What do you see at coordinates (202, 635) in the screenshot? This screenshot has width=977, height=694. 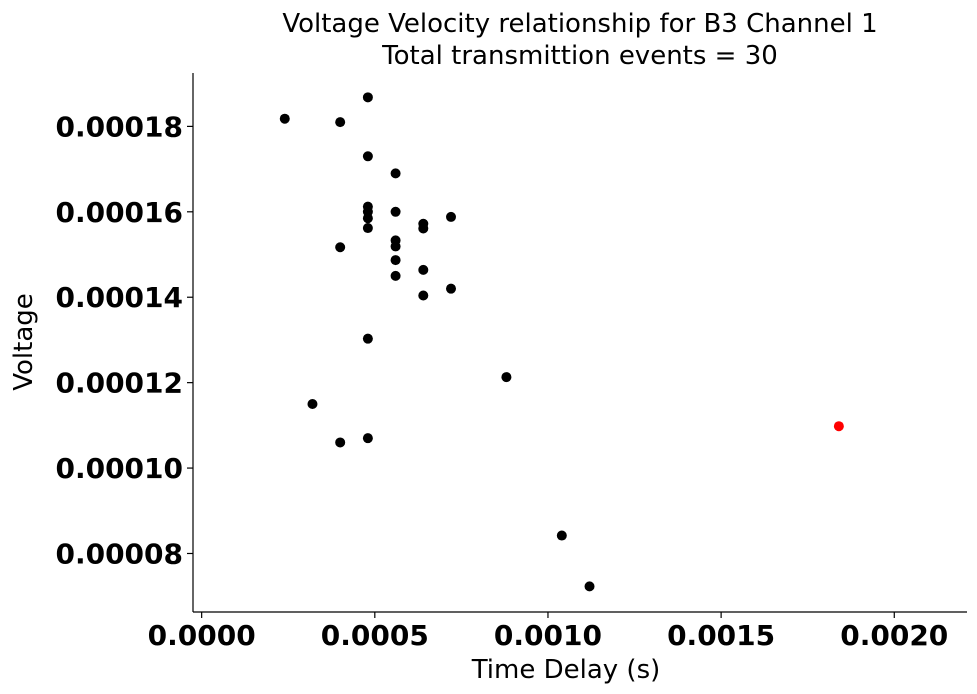 I see `x-tick-label: 0.0000` at bounding box center [202, 635].